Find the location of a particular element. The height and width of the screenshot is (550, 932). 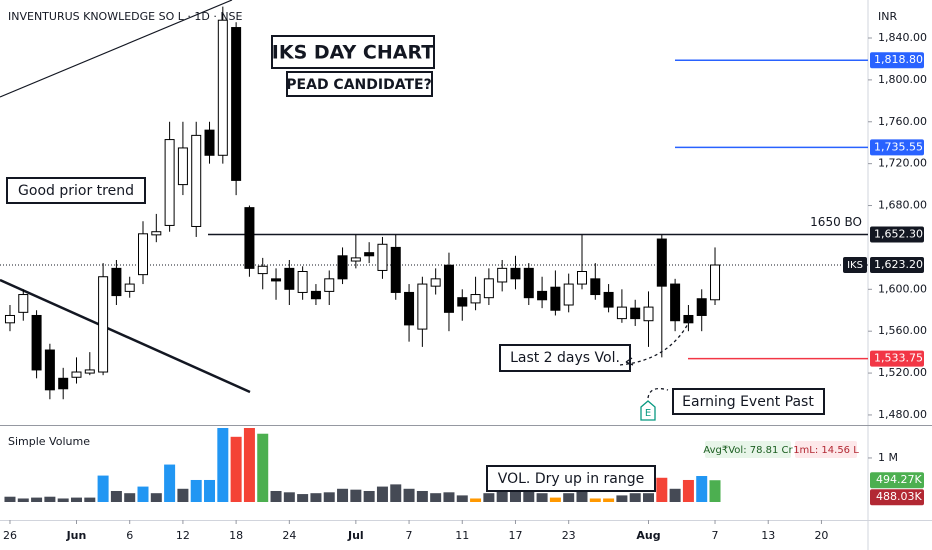

symbol-label: IKS is located at coordinates (855, 265).